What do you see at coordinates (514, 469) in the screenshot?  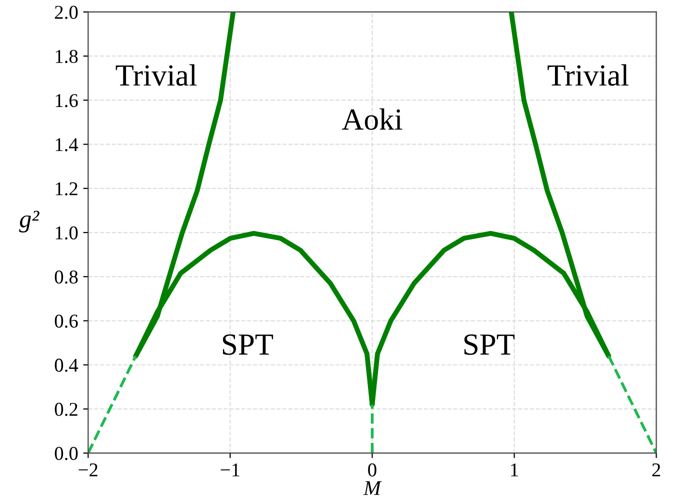 I see `x-tick-label: 1` at bounding box center [514, 469].